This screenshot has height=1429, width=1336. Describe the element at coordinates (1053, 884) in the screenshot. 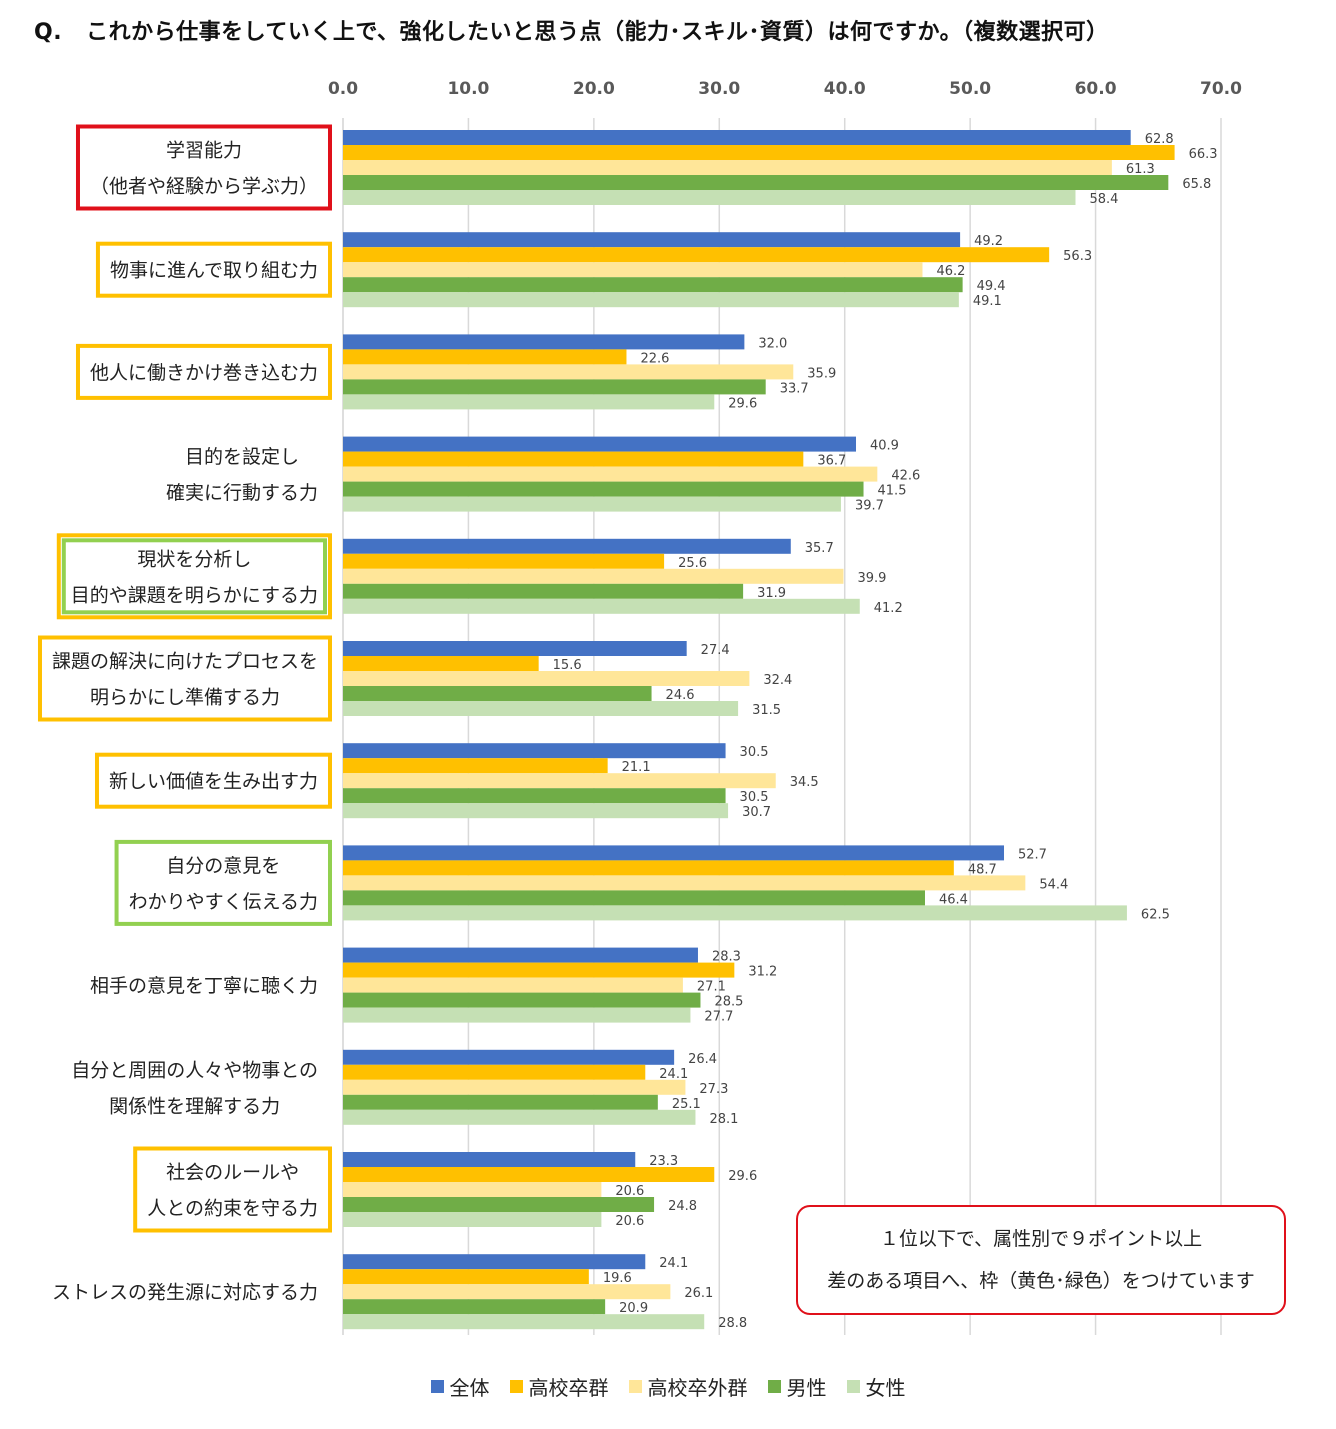

I see `data-label: 54.4` at that location.